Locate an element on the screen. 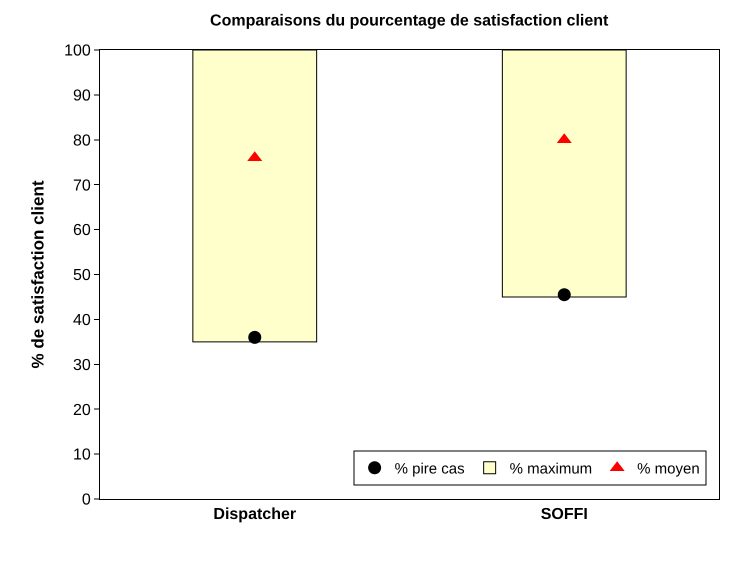  y-tick-label: 100 is located at coordinates (77, 51).